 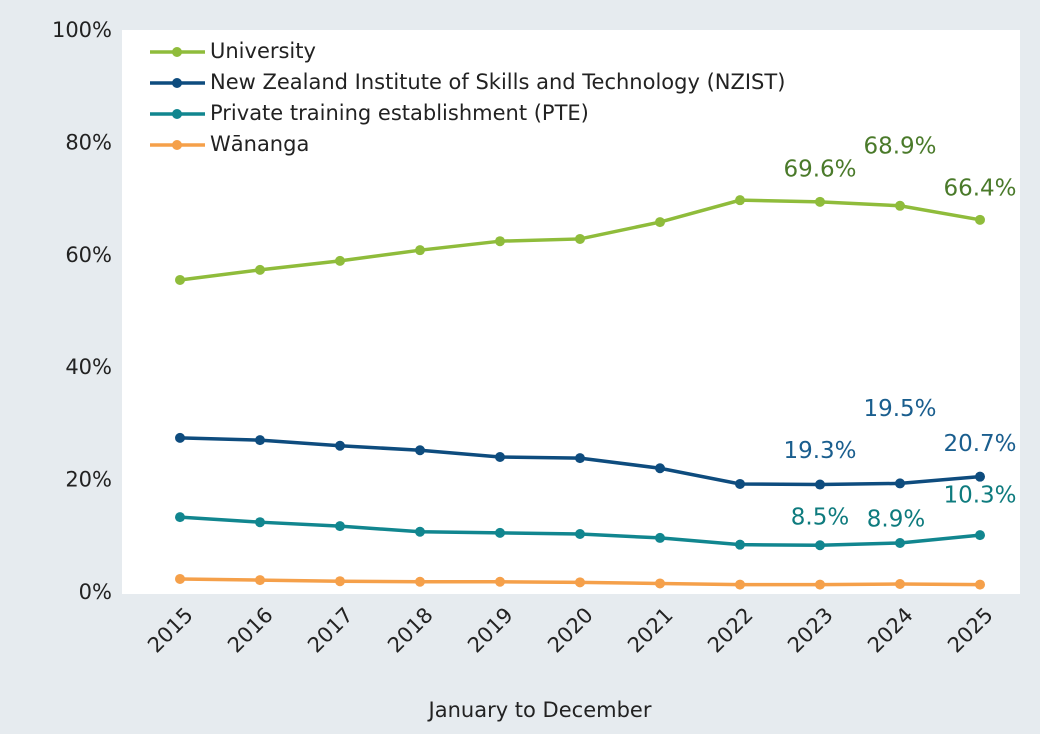 What do you see at coordinates (820, 518) in the screenshot?
I see `value-label: 8.5%` at bounding box center [820, 518].